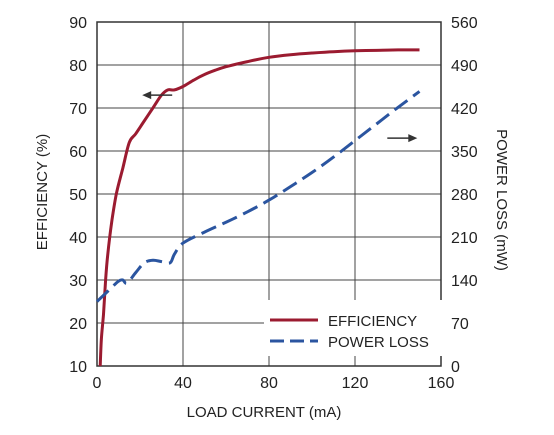  I want to click on y-right-tick-label: 560, so click(464, 23).